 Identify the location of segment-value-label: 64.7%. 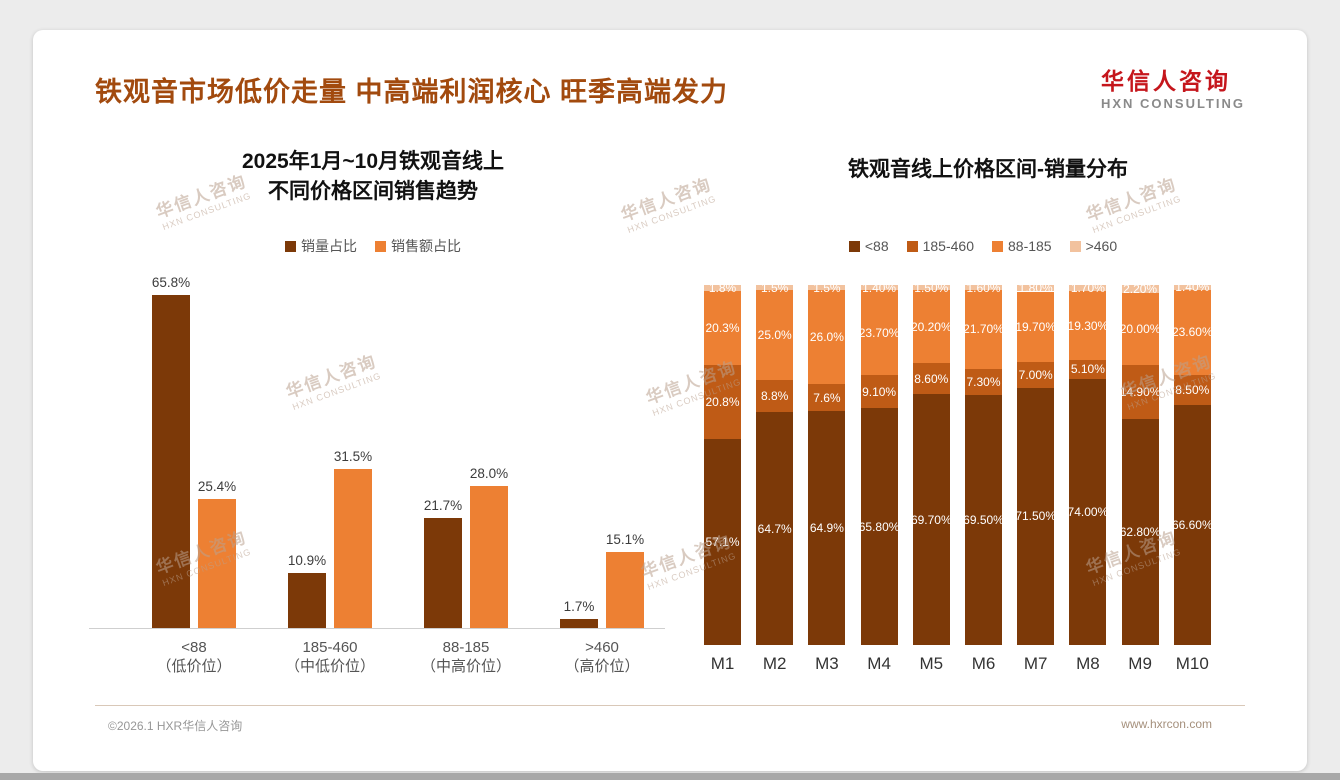
(774, 528).